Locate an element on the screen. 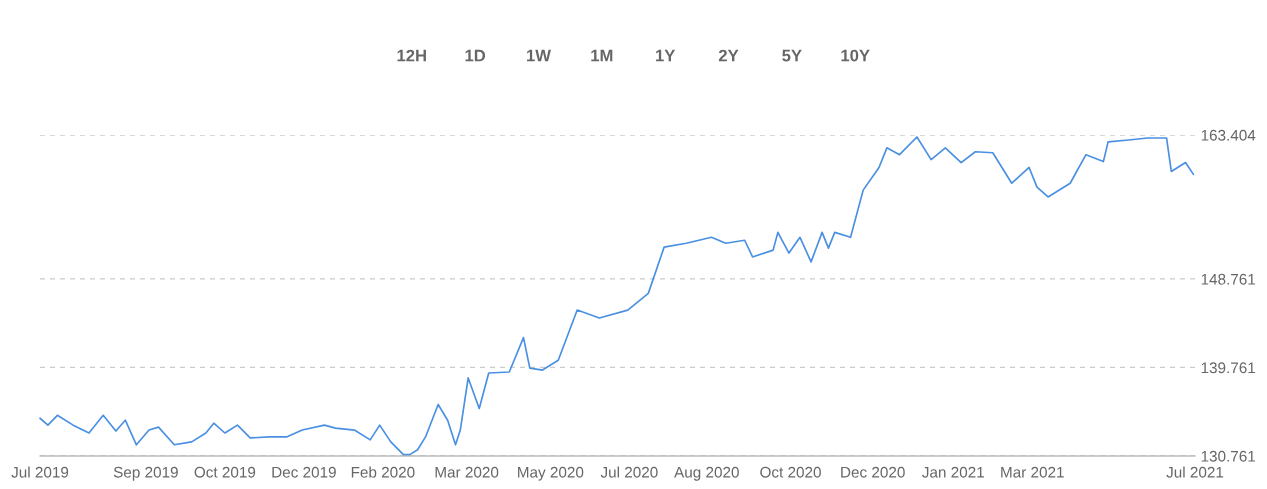 Image resolution: width=1267 pixels, height=489 pixels. x-tick-label: Dec 2019 is located at coordinates (304, 472).